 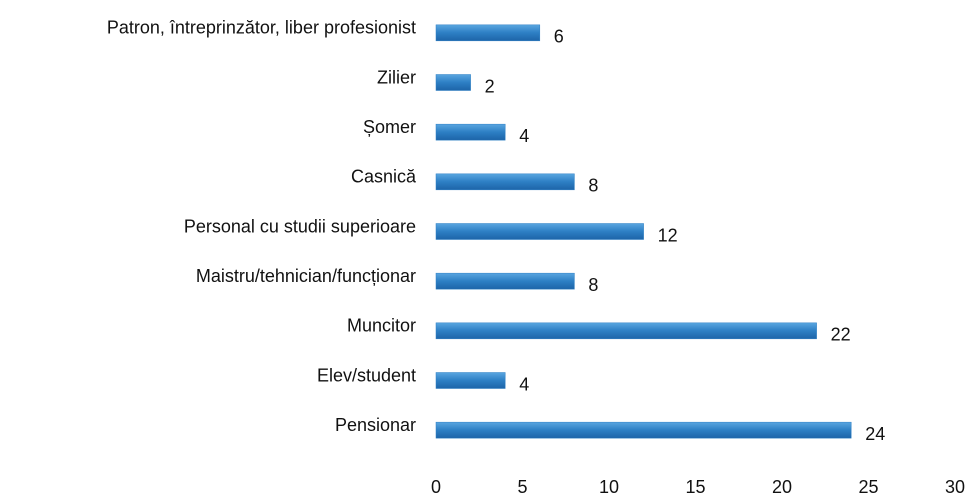 I want to click on y-tick-label: Zilier, so click(x=396, y=77).